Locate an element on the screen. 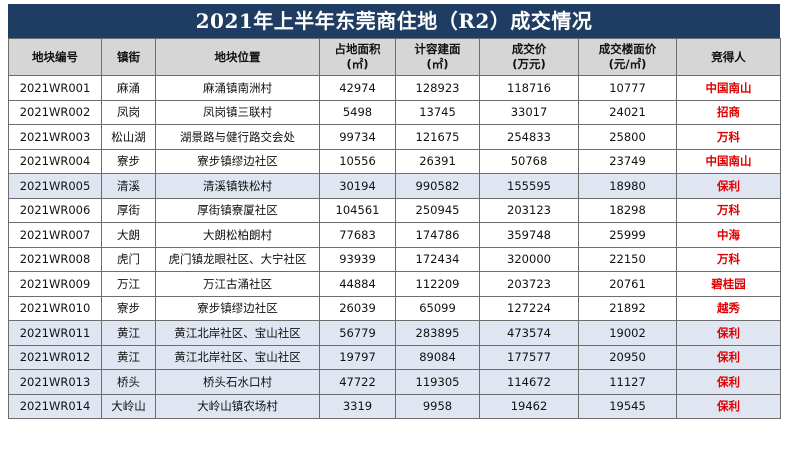 This screenshot has width=786, height=457. cell-gfa: 119305 is located at coordinates (437, 382).